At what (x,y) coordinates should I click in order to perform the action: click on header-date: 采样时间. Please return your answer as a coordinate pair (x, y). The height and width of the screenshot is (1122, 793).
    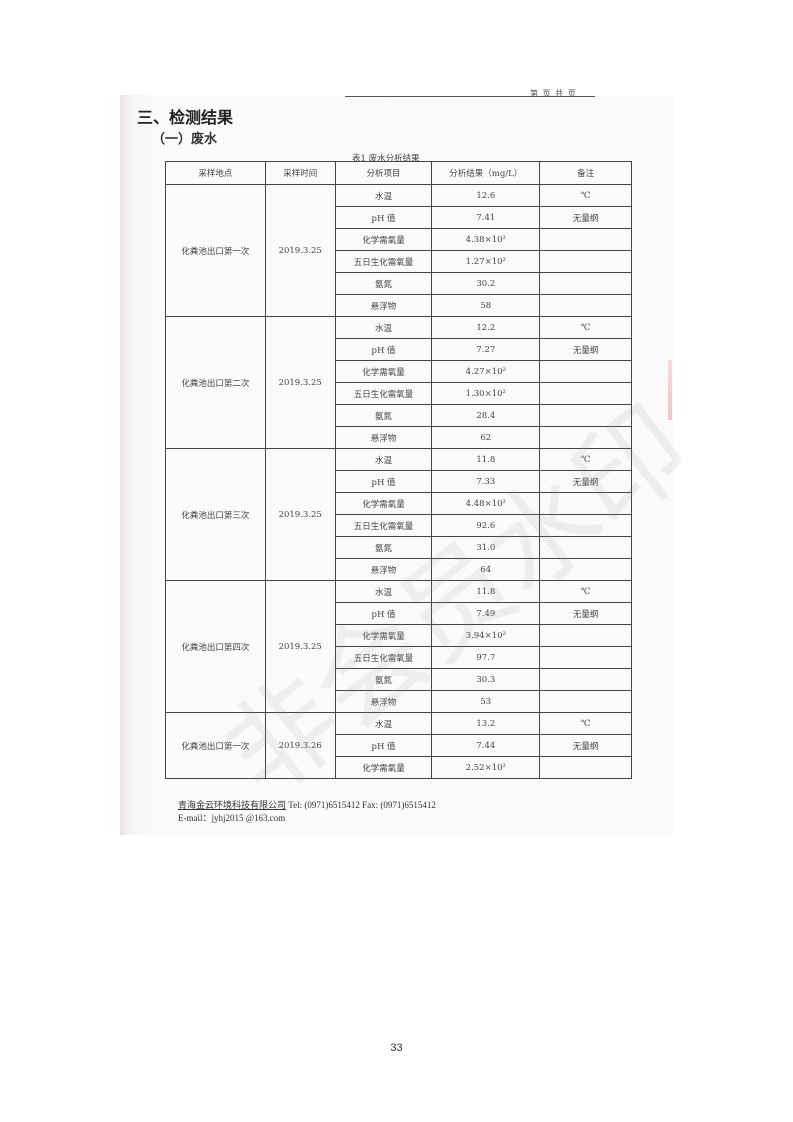
    Looking at the image, I should click on (300, 173).